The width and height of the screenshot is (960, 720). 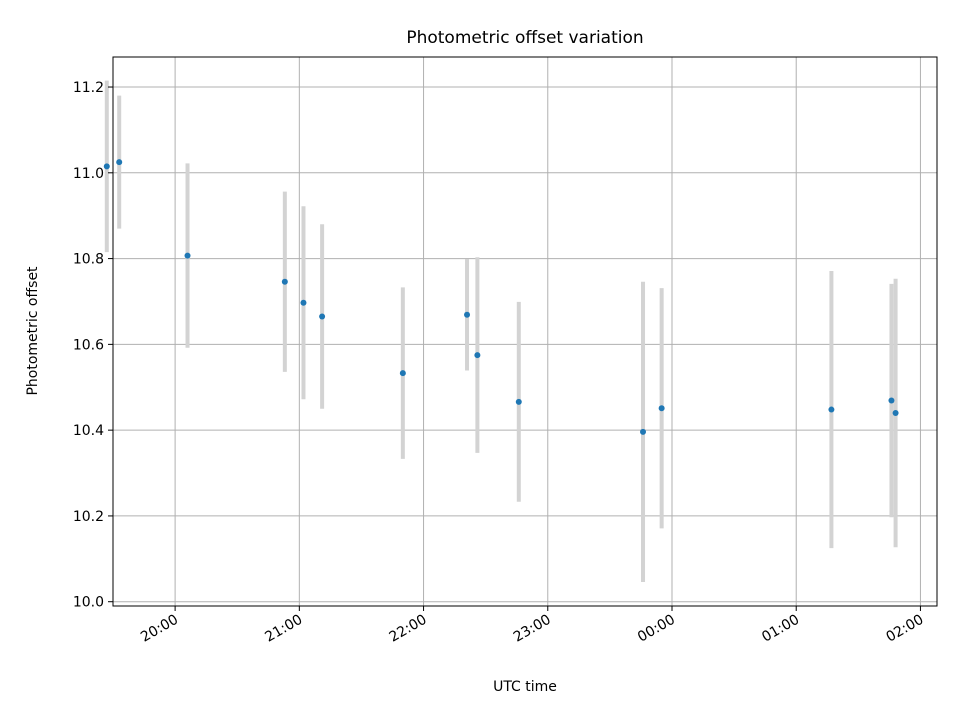 What do you see at coordinates (88, 174) in the screenshot?
I see `y-tick-label: 11.0` at bounding box center [88, 174].